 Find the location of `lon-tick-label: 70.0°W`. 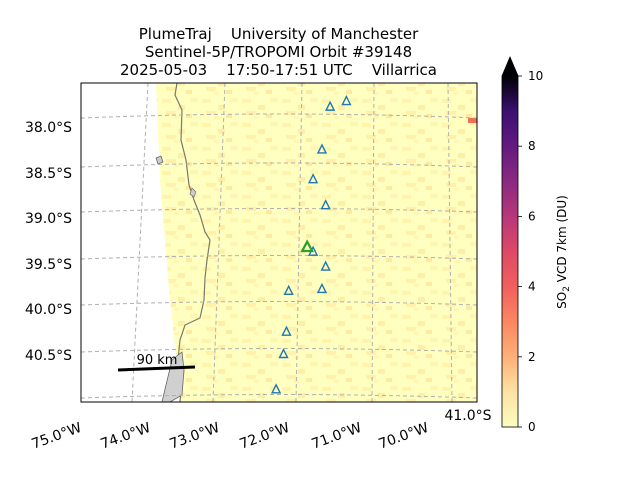

lon-tick-label: 70.0°W is located at coordinates (403, 436).